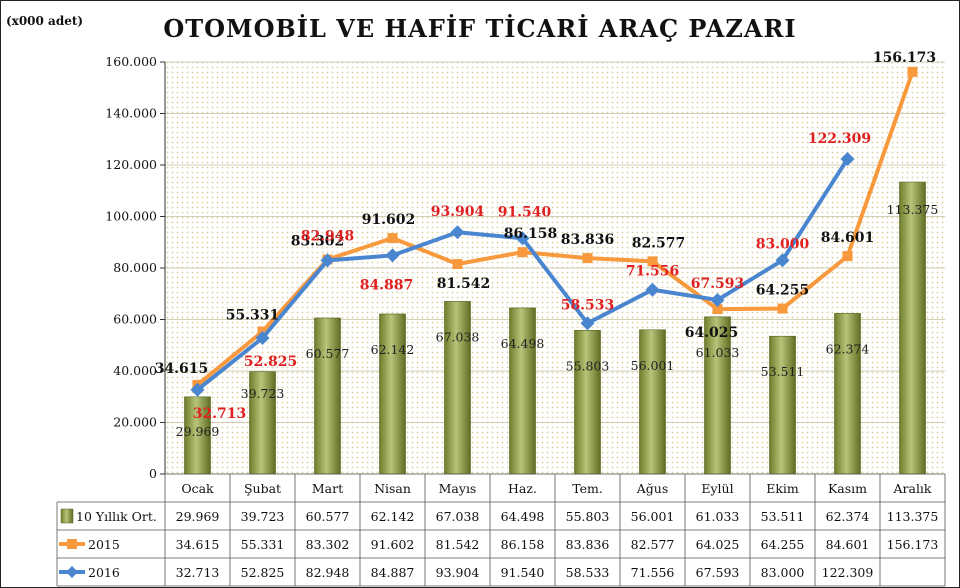  What do you see at coordinates (458, 544) in the screenshot?
I see `table-cell: 81.542` at bounding box center [458, 544].